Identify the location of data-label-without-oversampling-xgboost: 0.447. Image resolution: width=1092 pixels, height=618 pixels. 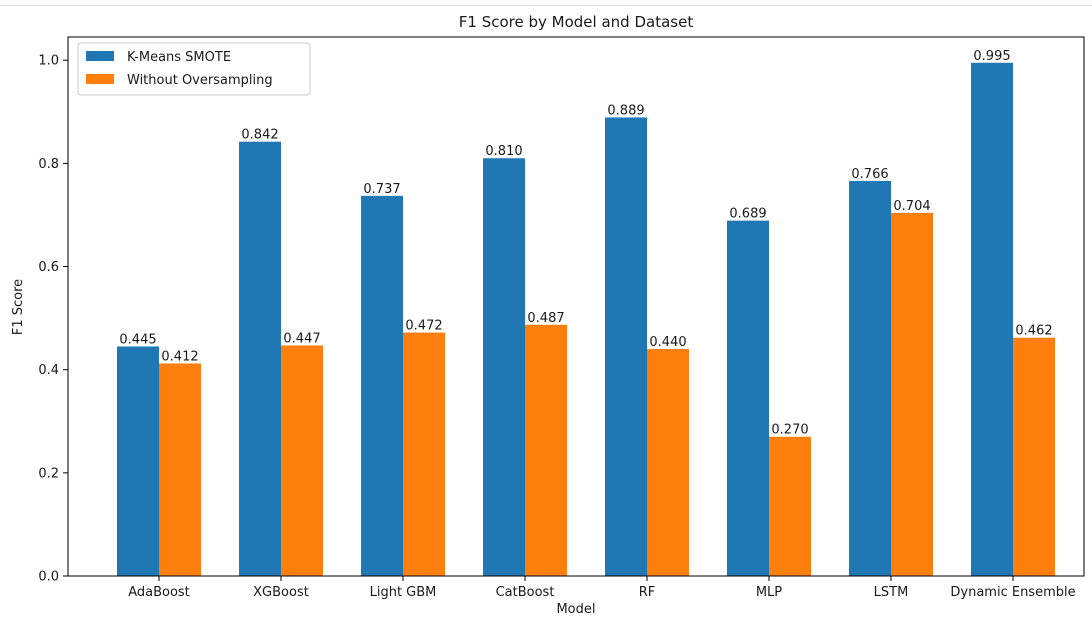
(301, 338).